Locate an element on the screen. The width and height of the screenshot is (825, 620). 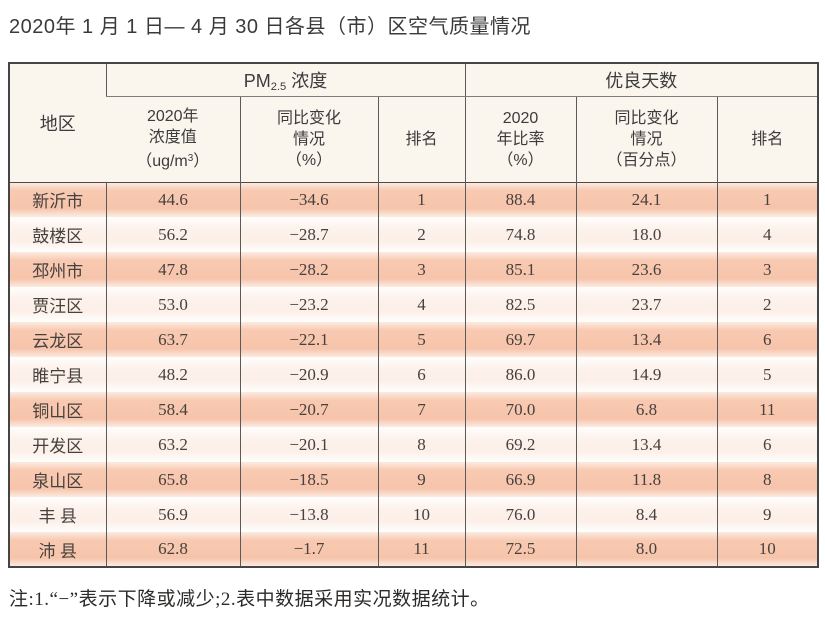
col-header-region: 地区 is located at coordinates (57, 122).